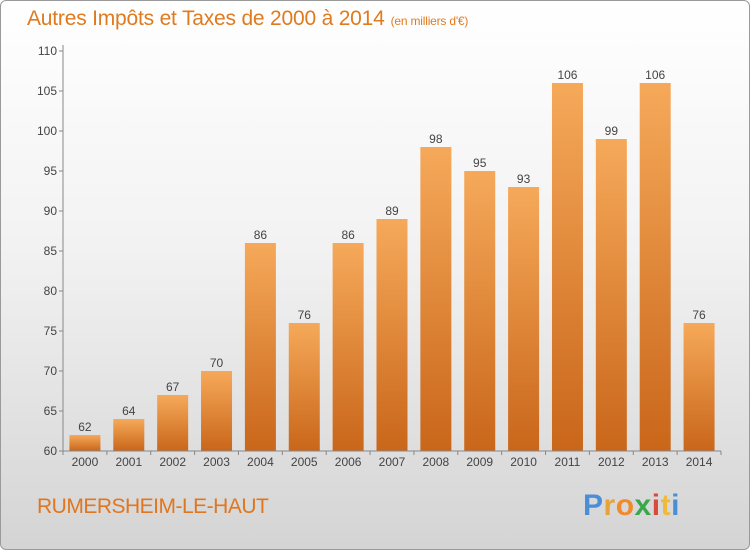  What do you see at coordinates (655, 267) in the screenshot?
I see `bar-2013` at bounding box center [655, 267].